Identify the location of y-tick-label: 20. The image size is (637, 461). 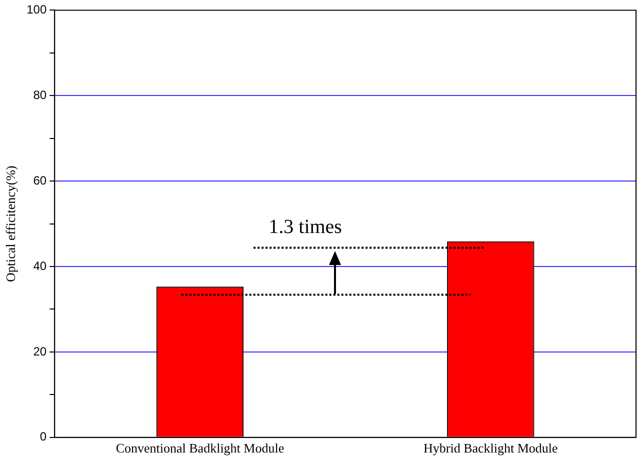
(40, 351).